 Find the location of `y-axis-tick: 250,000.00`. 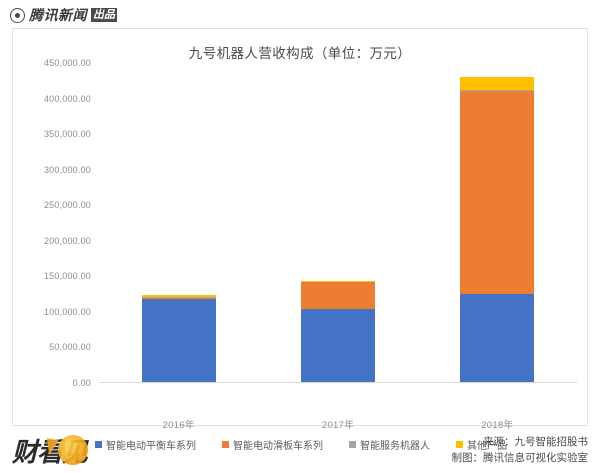

y-axis-tick: 250,000.00 is located at coordinates (67, 205).